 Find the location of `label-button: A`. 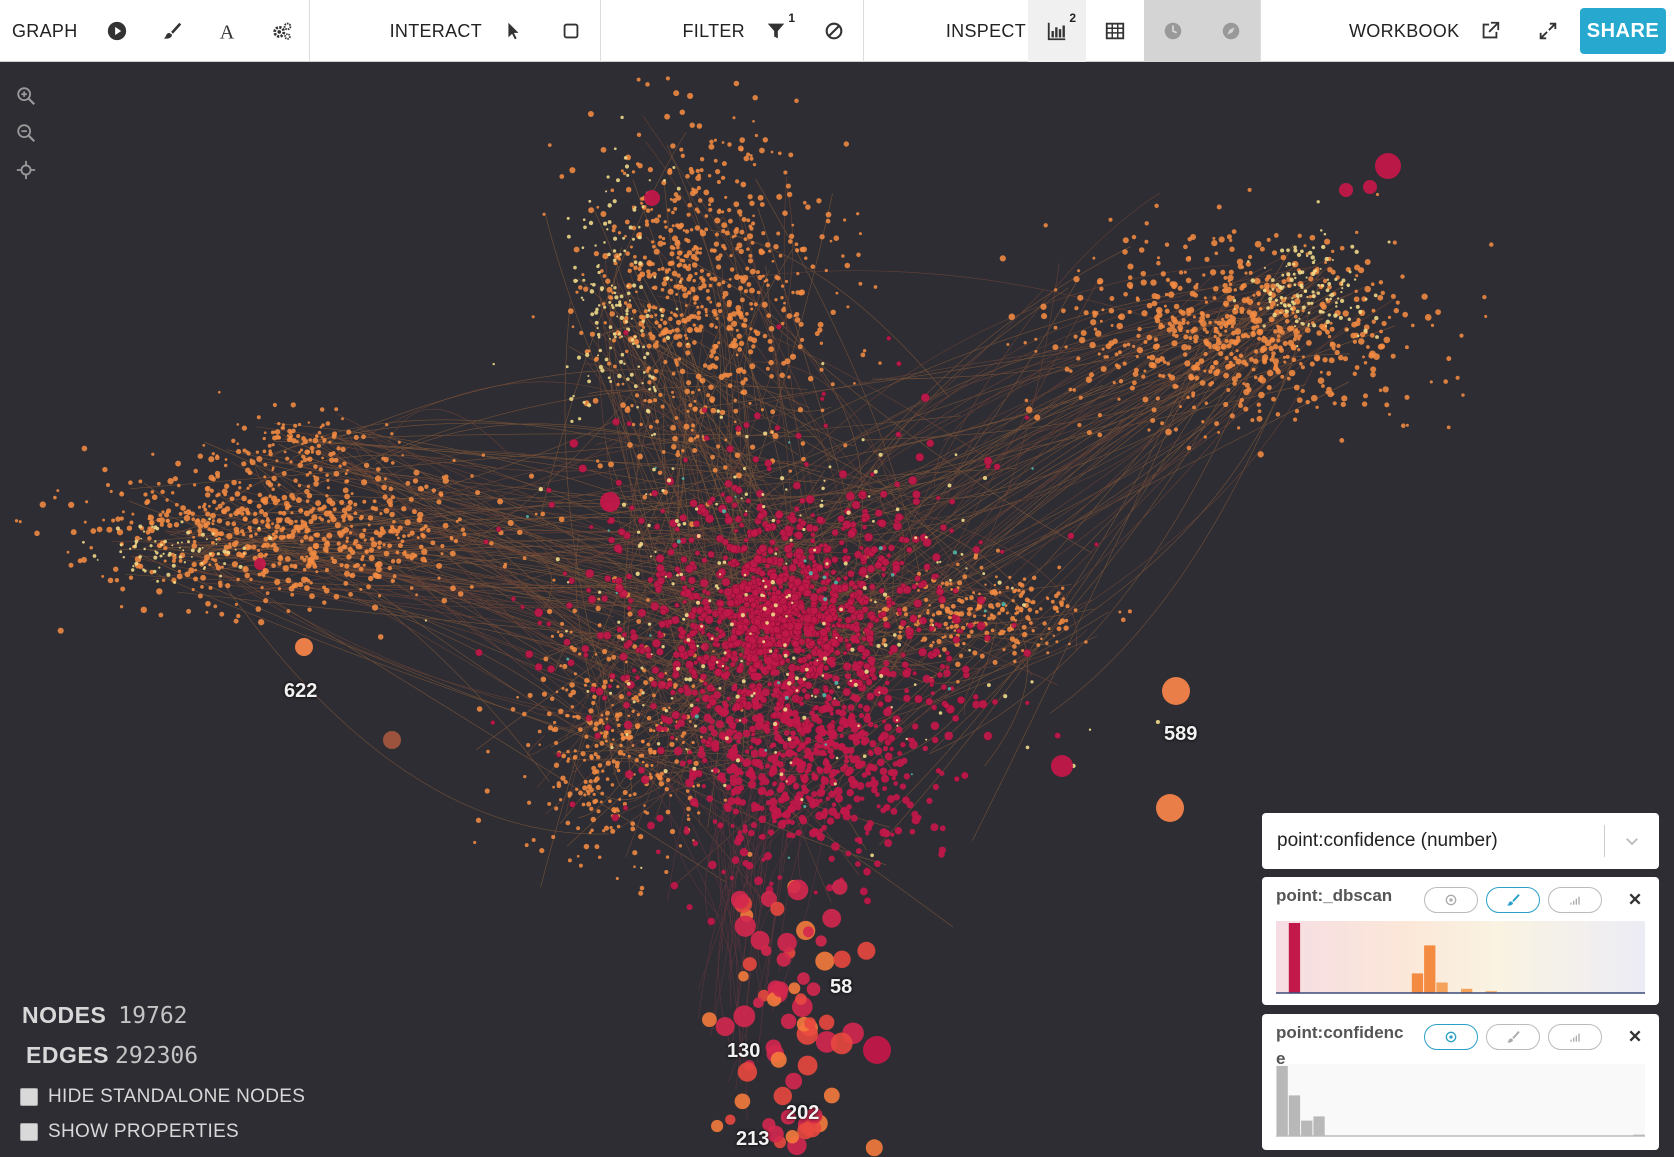

label-button: A is located at coordinates (226, 31).